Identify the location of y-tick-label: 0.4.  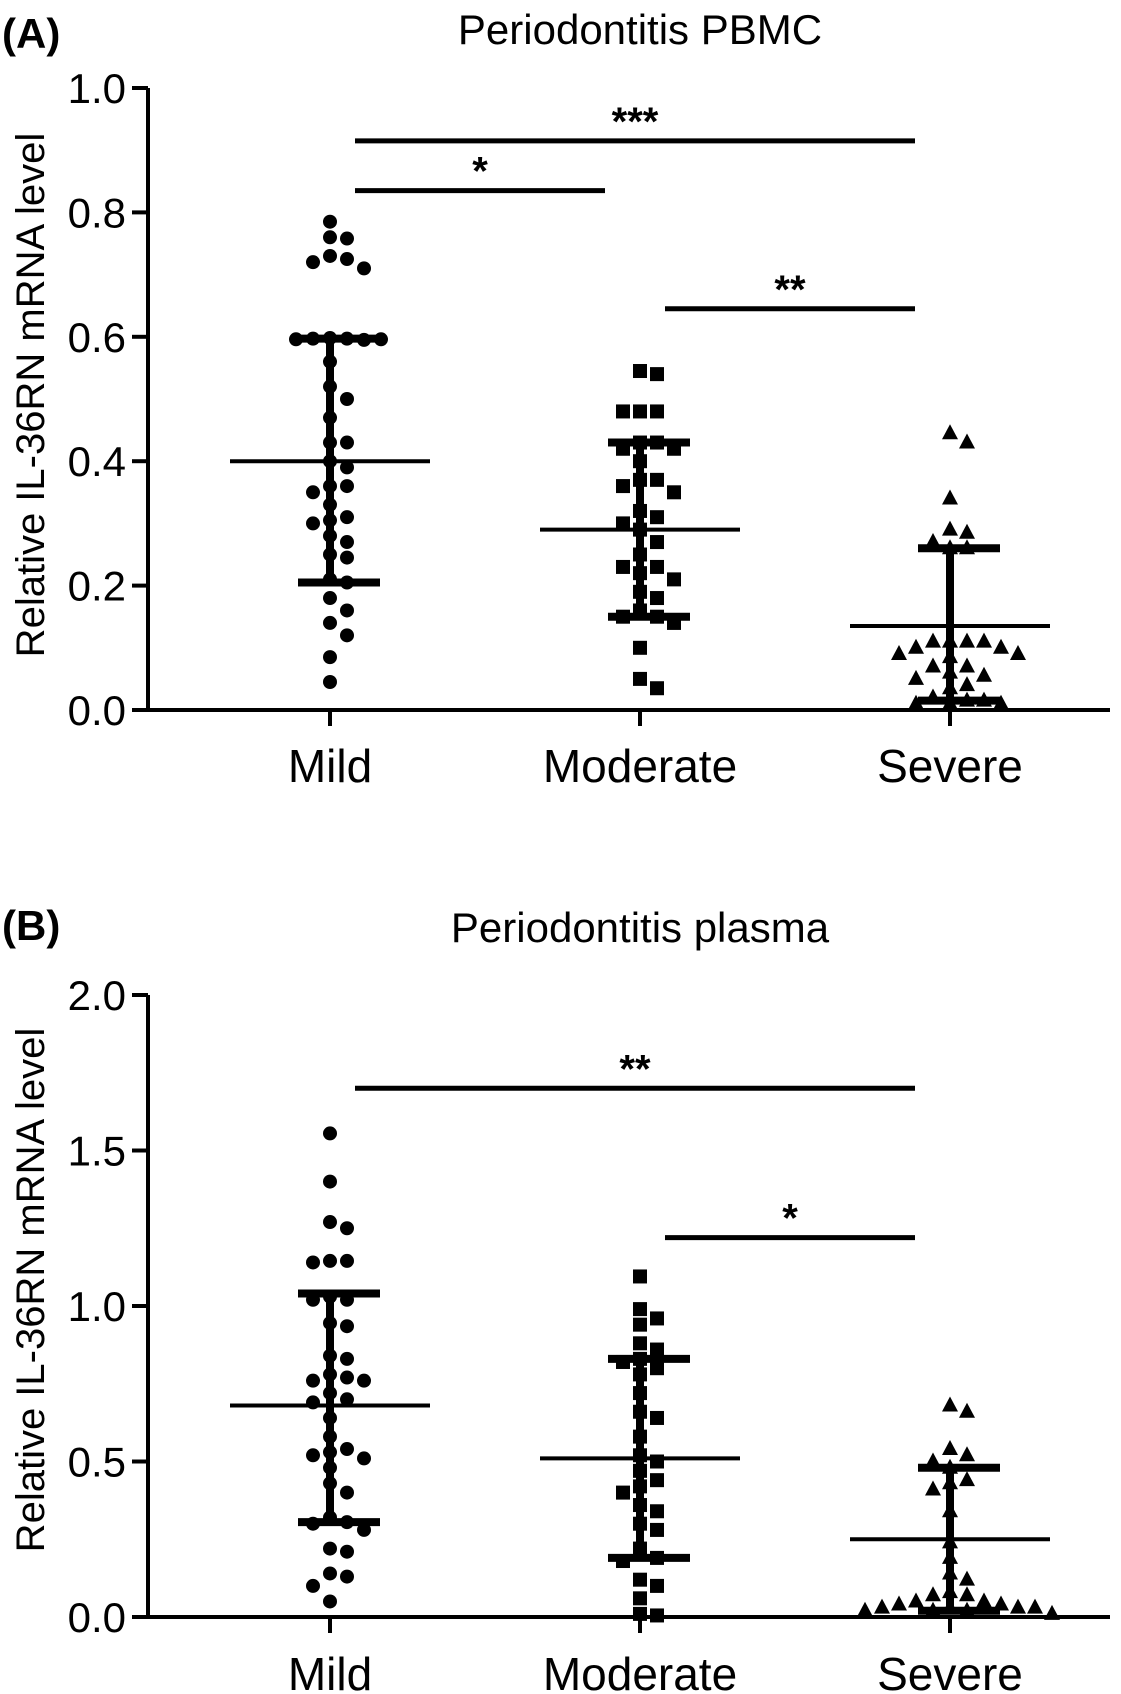
(97, 461).